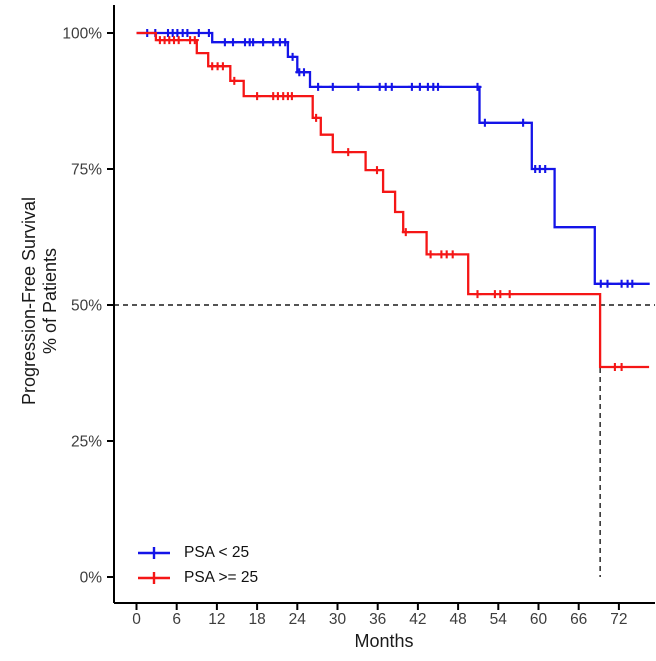 The height and width of the screenshot is (661, 656). I want to click on x-axis-tick-label: 12, so click(216, 619).